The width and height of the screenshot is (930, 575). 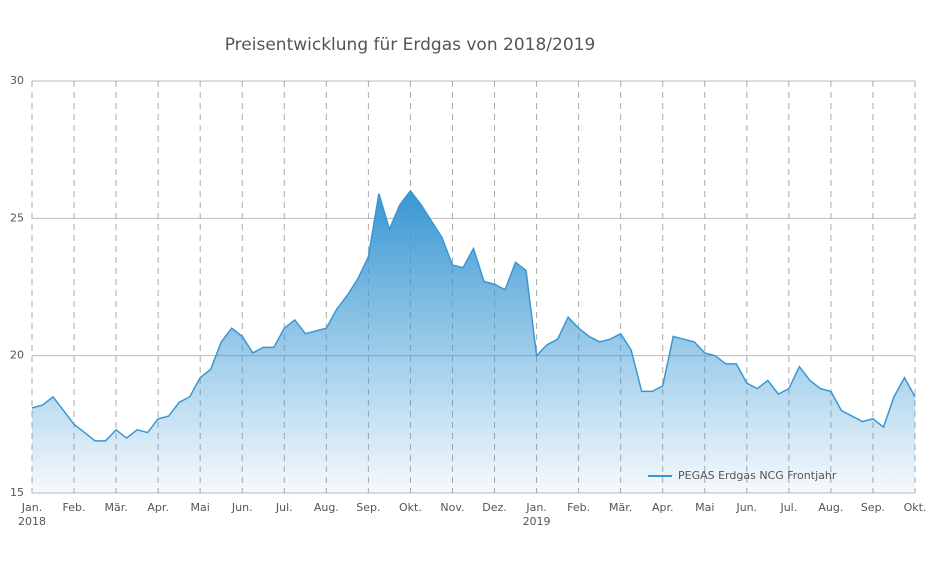 I want to click on y-tick-label: 15, so click(x=17, y=492).